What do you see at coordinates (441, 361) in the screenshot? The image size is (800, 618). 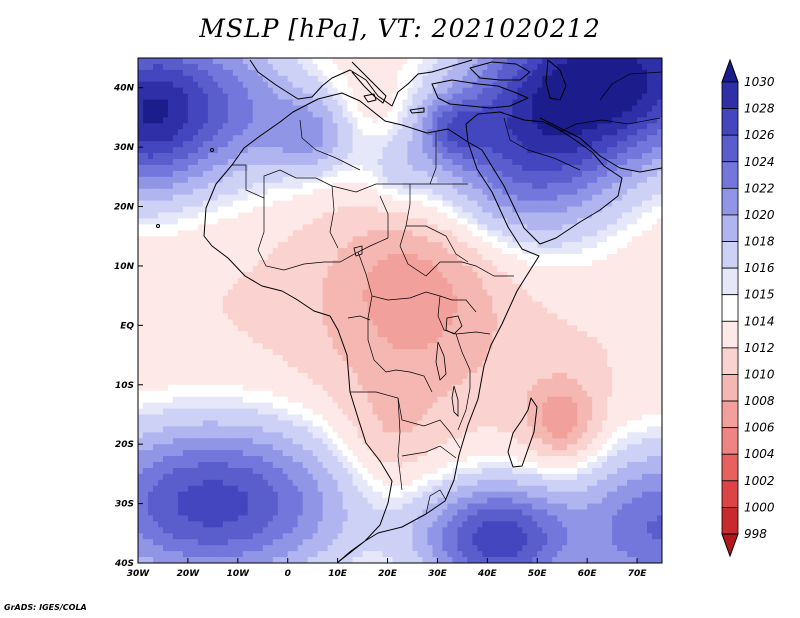 I see `lake-tanganyika` at bounding box center [441, 361].